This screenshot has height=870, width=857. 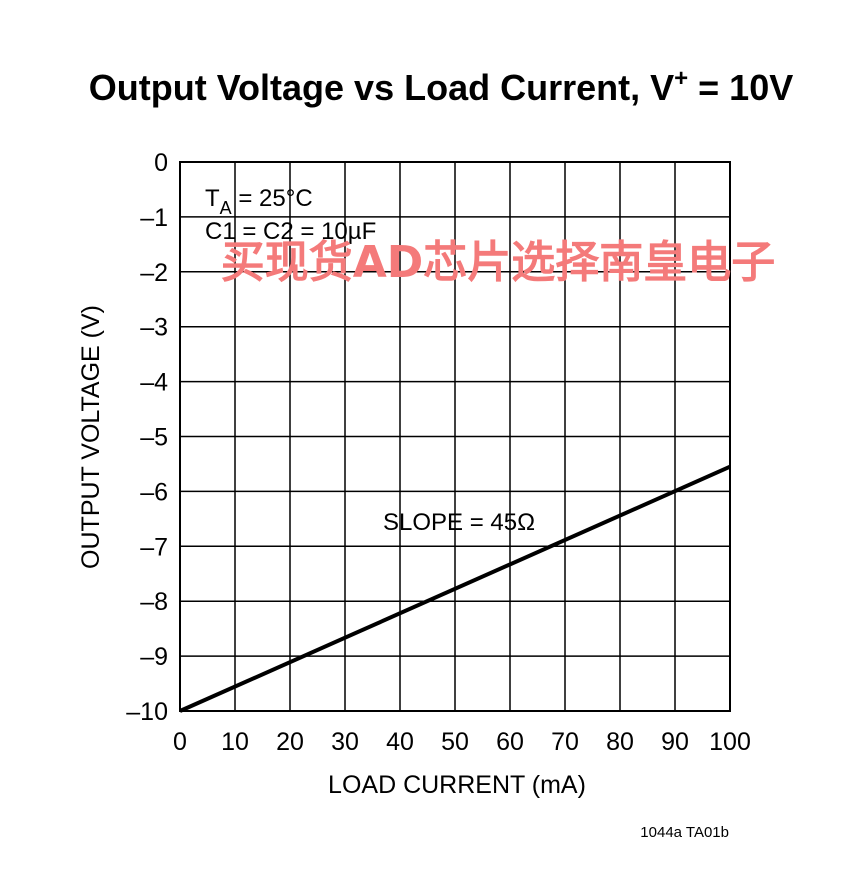 What do you see at coordinates (147, 712) in the screenshot?
I see `y-tick-label: –10` at bounding box center [147, 712].